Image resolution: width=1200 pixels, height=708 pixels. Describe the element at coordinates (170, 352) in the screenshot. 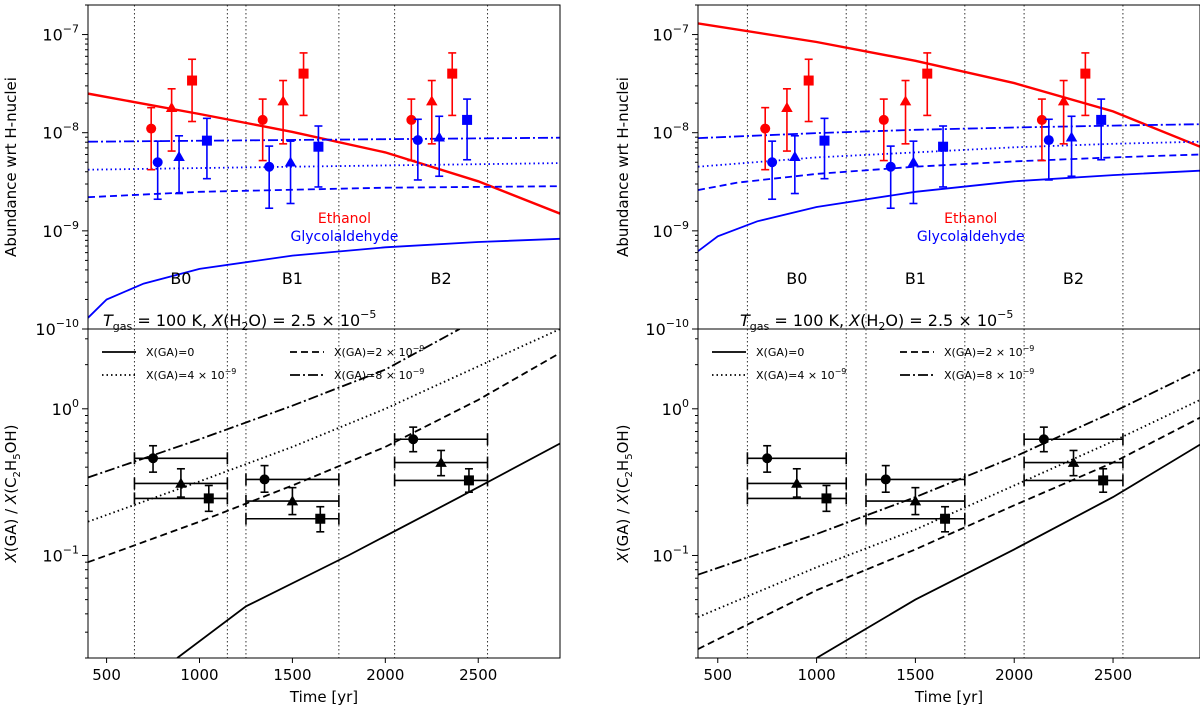

I see `legend-entry-label: X(GA)=0` at that location.